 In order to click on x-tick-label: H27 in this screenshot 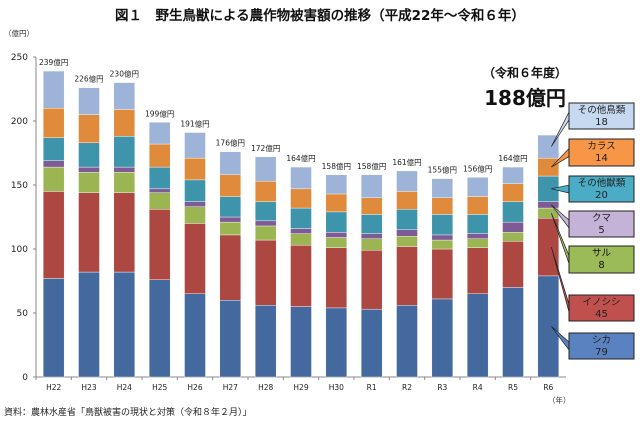, I will do `click(230, 387)`.